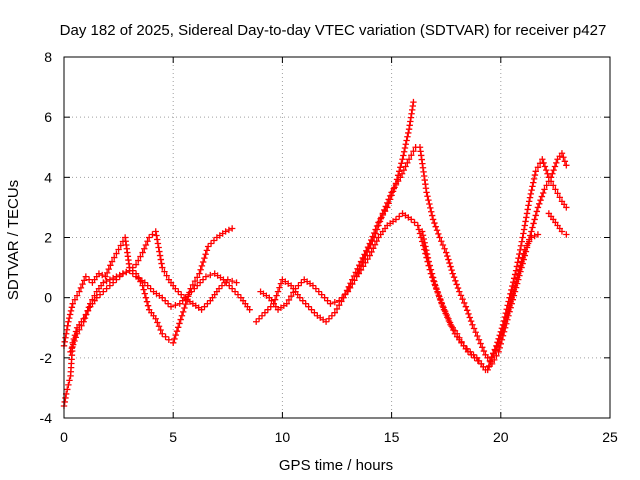 This screenshot has width=640, height=480. Describe the element at coordinates (283, 437) in the screenshot. I see `x-tick-label: 10` at that location.